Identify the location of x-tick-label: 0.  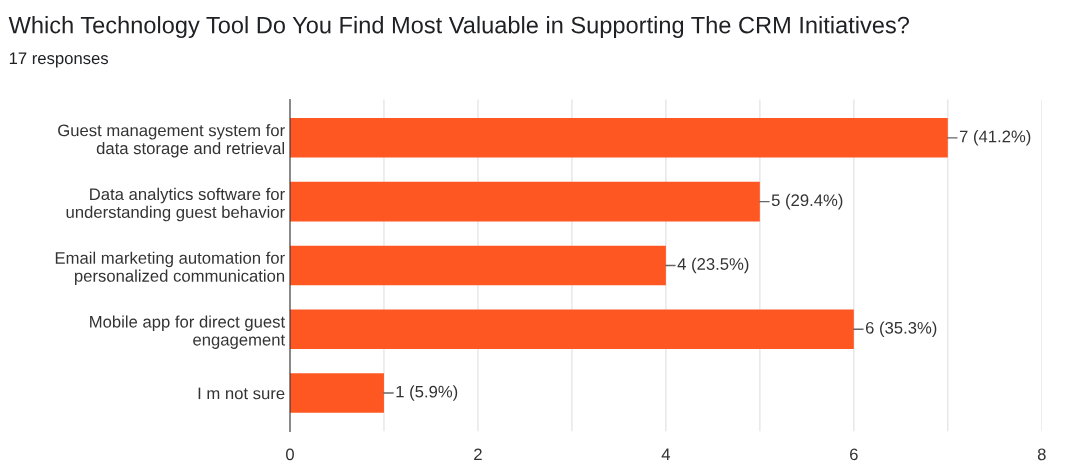
(290, 454).